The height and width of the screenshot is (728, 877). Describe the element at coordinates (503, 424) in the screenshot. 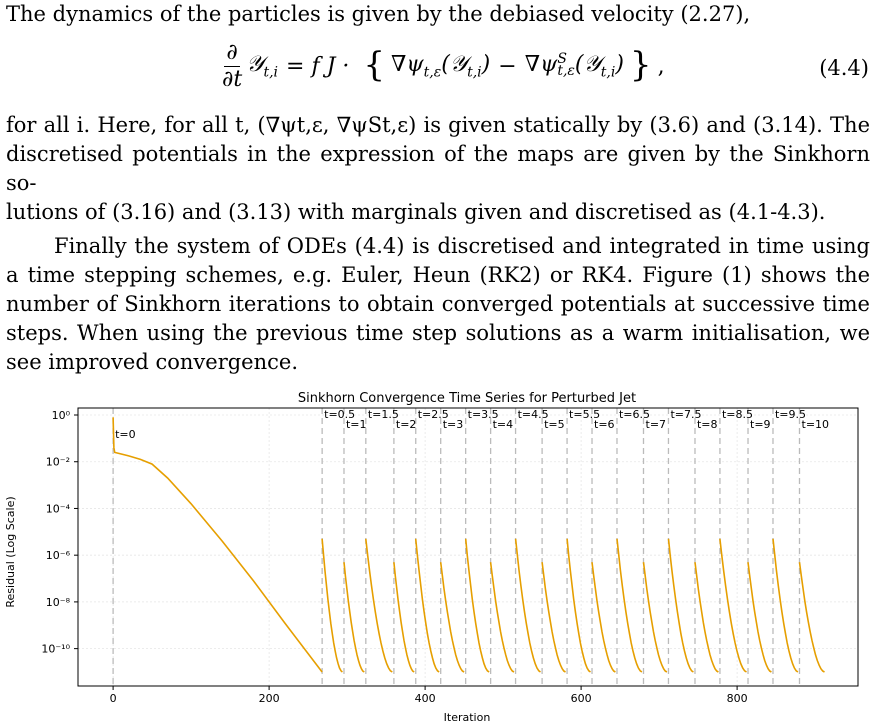

I see `time-marker-label: t=4` at that location.